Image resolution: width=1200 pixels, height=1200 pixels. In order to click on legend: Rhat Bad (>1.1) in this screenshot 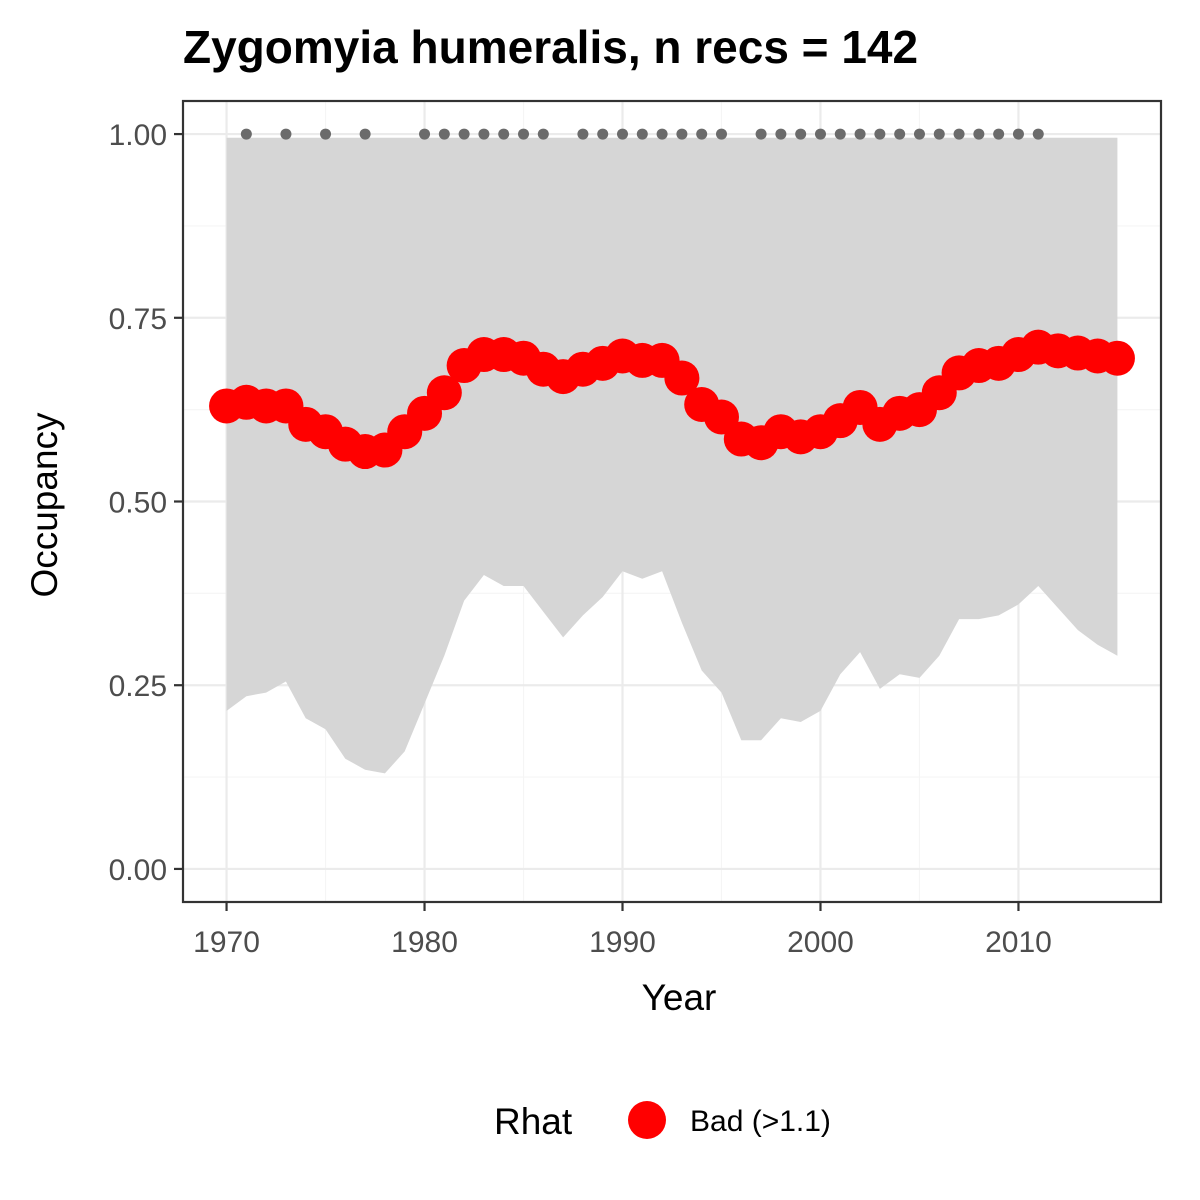, I will do `click(662, 1121)`.